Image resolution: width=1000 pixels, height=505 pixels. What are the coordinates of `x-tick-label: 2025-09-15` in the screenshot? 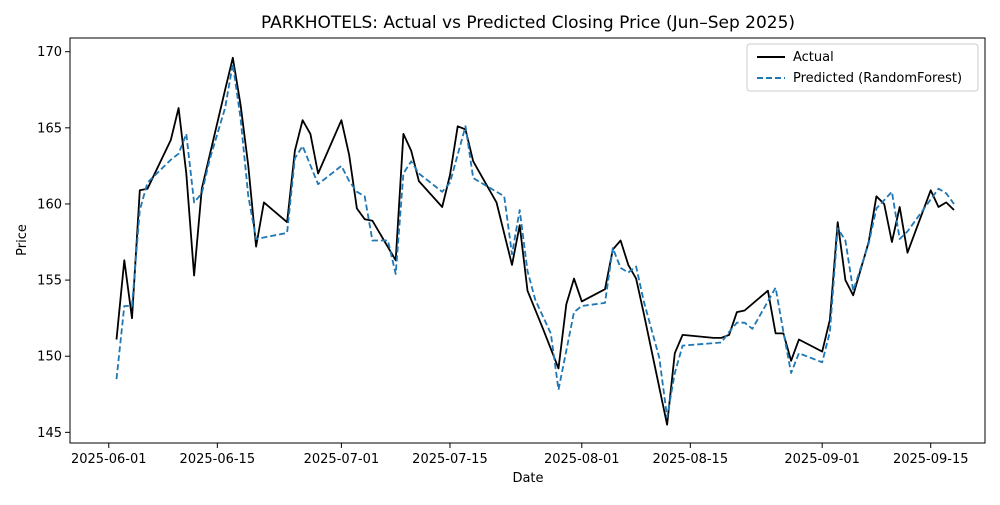 It's located at (931, 459).